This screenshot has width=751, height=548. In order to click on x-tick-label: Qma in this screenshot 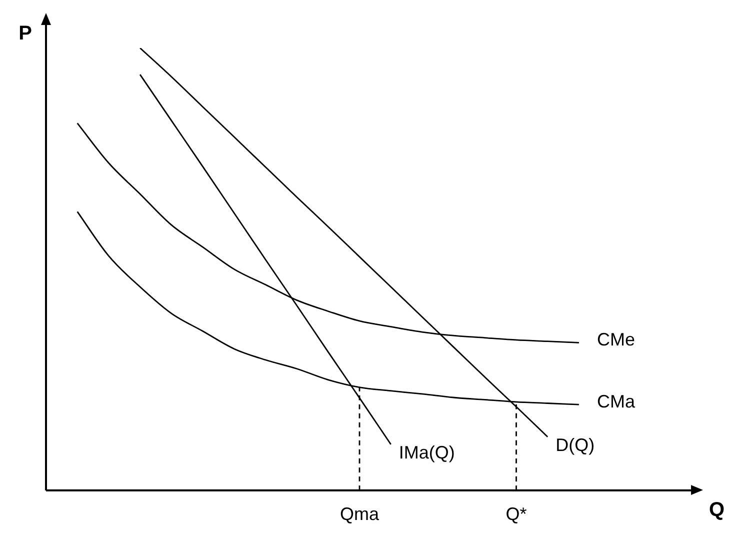, I will do `click(360, 514)`.